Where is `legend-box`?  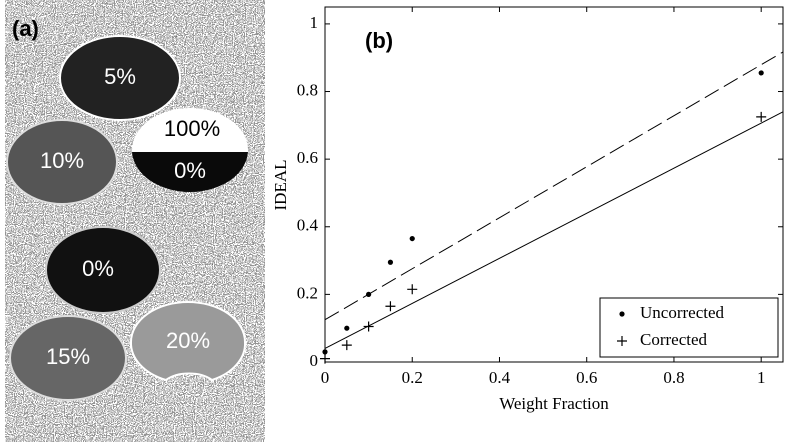
legend-box is located at coordinates (689, 327).